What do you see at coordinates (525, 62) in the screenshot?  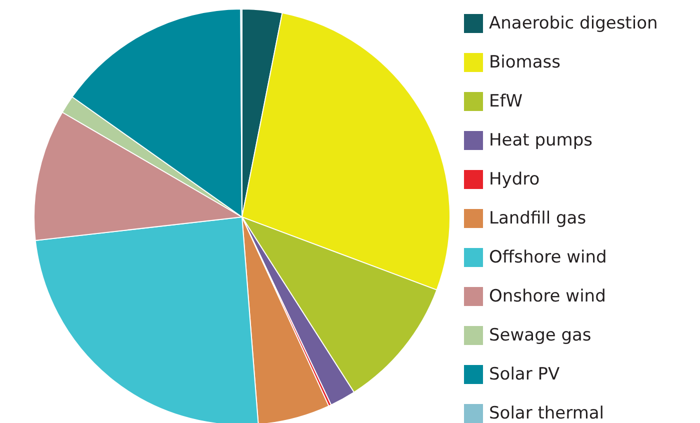 I see `legend-label: Biomass` at bounding box center [525, 62].